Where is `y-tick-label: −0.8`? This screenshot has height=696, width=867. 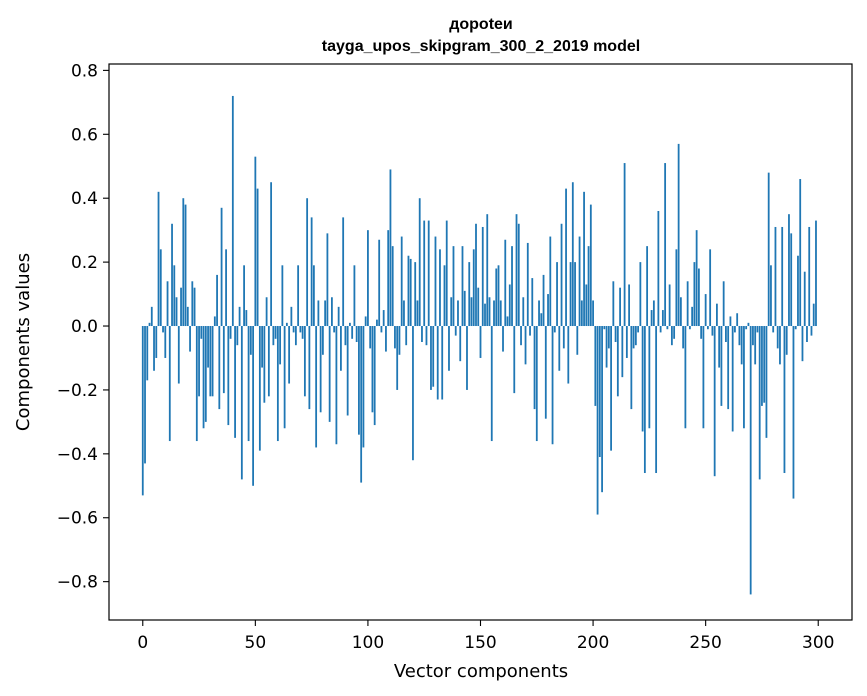
y-tick-label: −0.8 is located at coordinates (77, 583).